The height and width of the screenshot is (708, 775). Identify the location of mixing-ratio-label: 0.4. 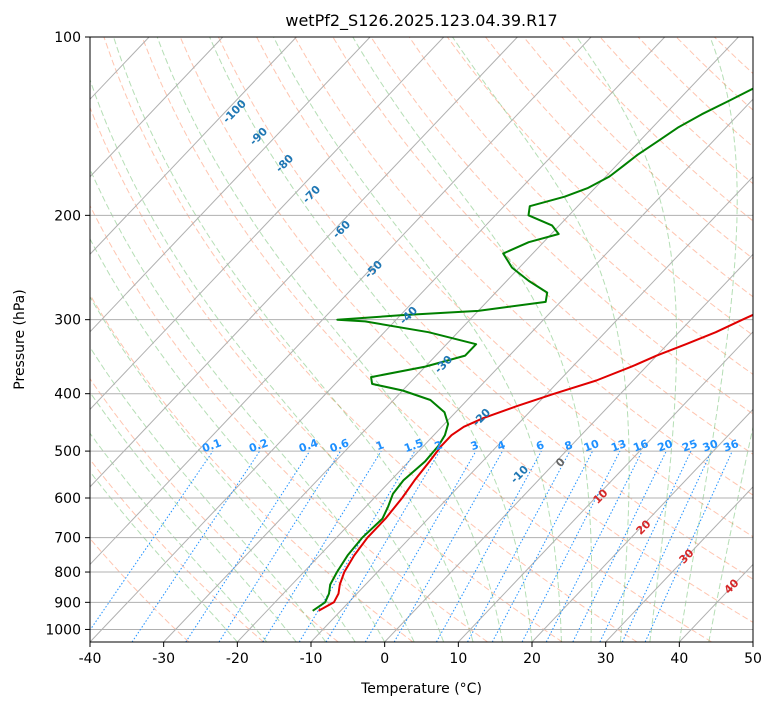
(308, 445).